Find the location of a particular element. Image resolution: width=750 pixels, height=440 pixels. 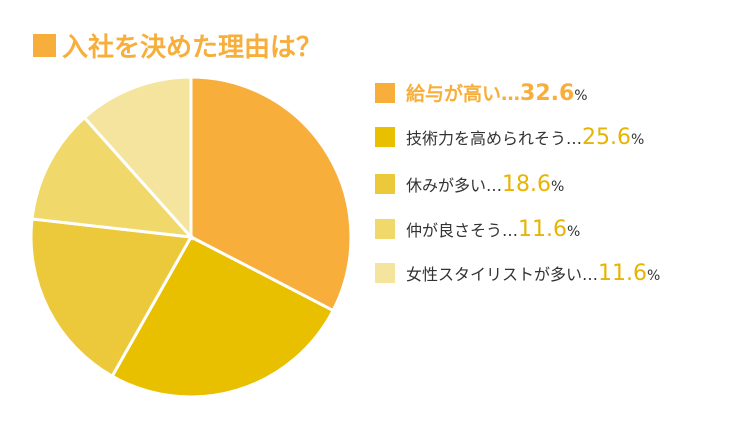

legend-label: 技術力を高められそう is located at coordinates (486, 138).